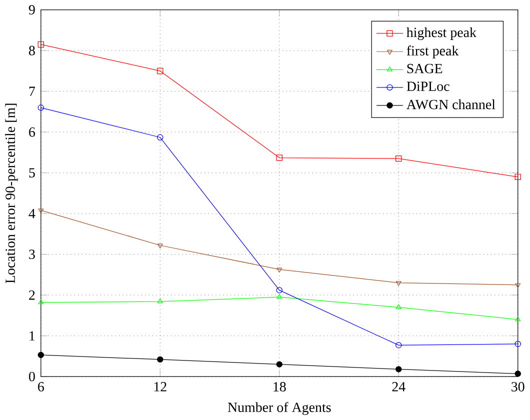 Image resolution: width=530 pixels, height=420 pixels. Describe the element at coordinates (32, 91) in the screenshot. I see `y-tick-label: 7` at that location.